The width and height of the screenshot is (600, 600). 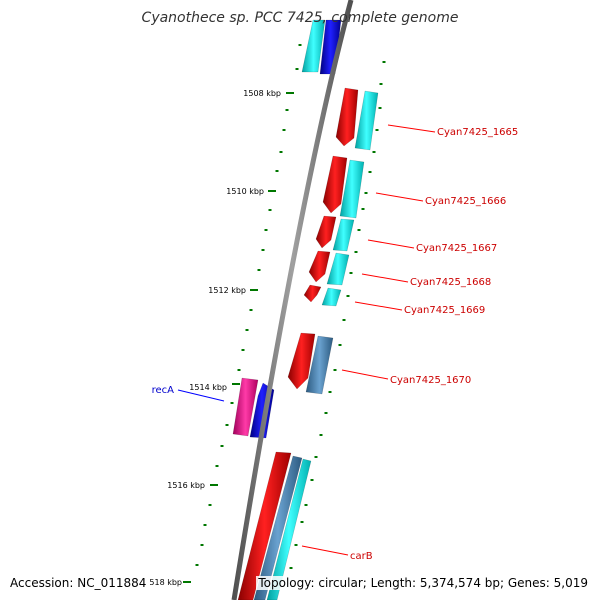 What do you see at coordinates (245, 191) in the screenshot?
I see `tick-label: 1510 kbp` at bounding box center [245, 191].